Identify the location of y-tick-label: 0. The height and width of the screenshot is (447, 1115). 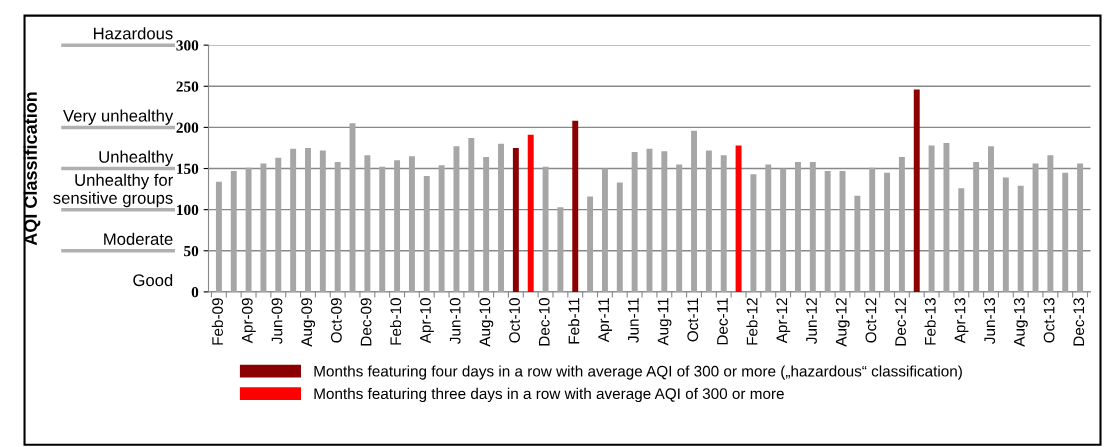
(195, 292).